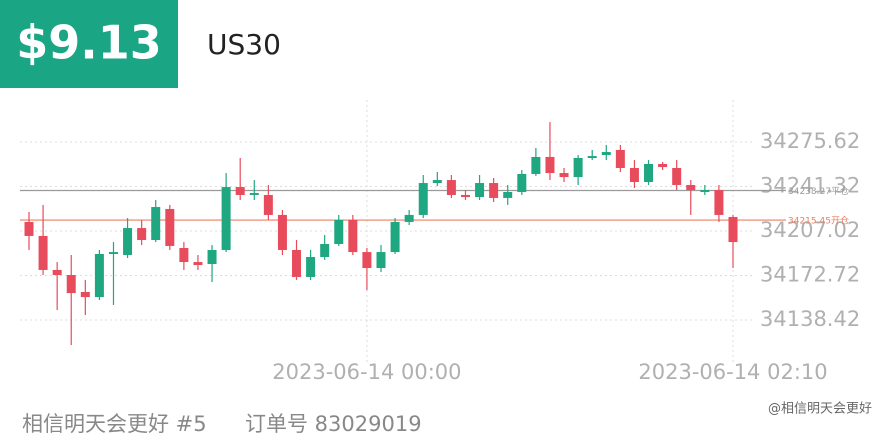  I want to click on account: 相信明天会更好 #5, so click(114, 424).